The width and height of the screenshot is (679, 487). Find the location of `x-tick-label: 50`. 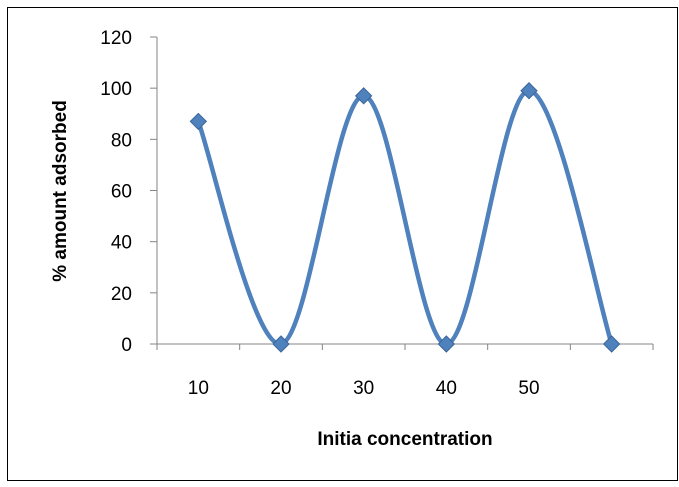

x-tick-label: 50 is located at coordinates (528, 388).